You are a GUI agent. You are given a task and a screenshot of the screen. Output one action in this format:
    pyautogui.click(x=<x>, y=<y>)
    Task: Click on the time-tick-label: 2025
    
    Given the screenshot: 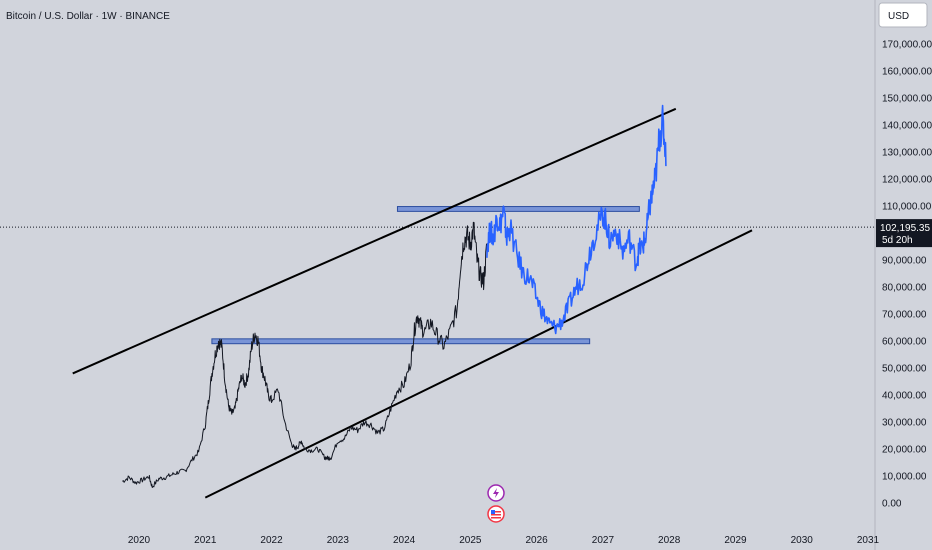 What is the action you would take?
    pyautogui.click(x=470, y=540)
    